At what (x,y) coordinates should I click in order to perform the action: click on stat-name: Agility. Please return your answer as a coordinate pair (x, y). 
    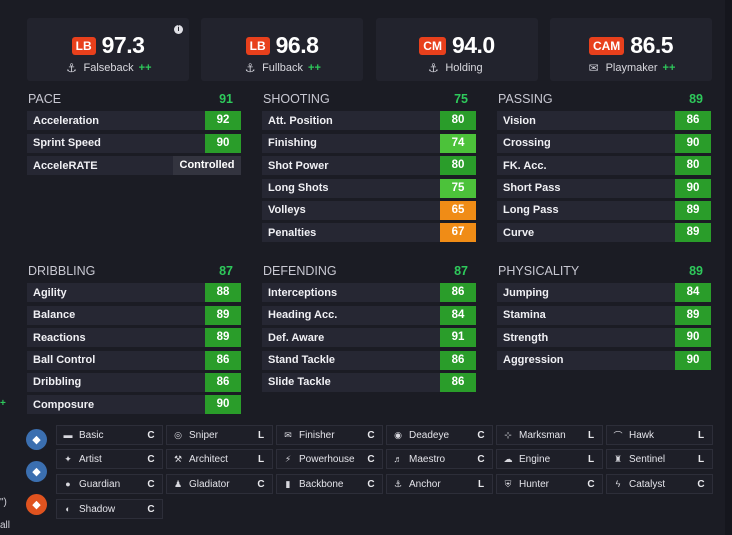
    Looking at the image, I should click on (50, 292).